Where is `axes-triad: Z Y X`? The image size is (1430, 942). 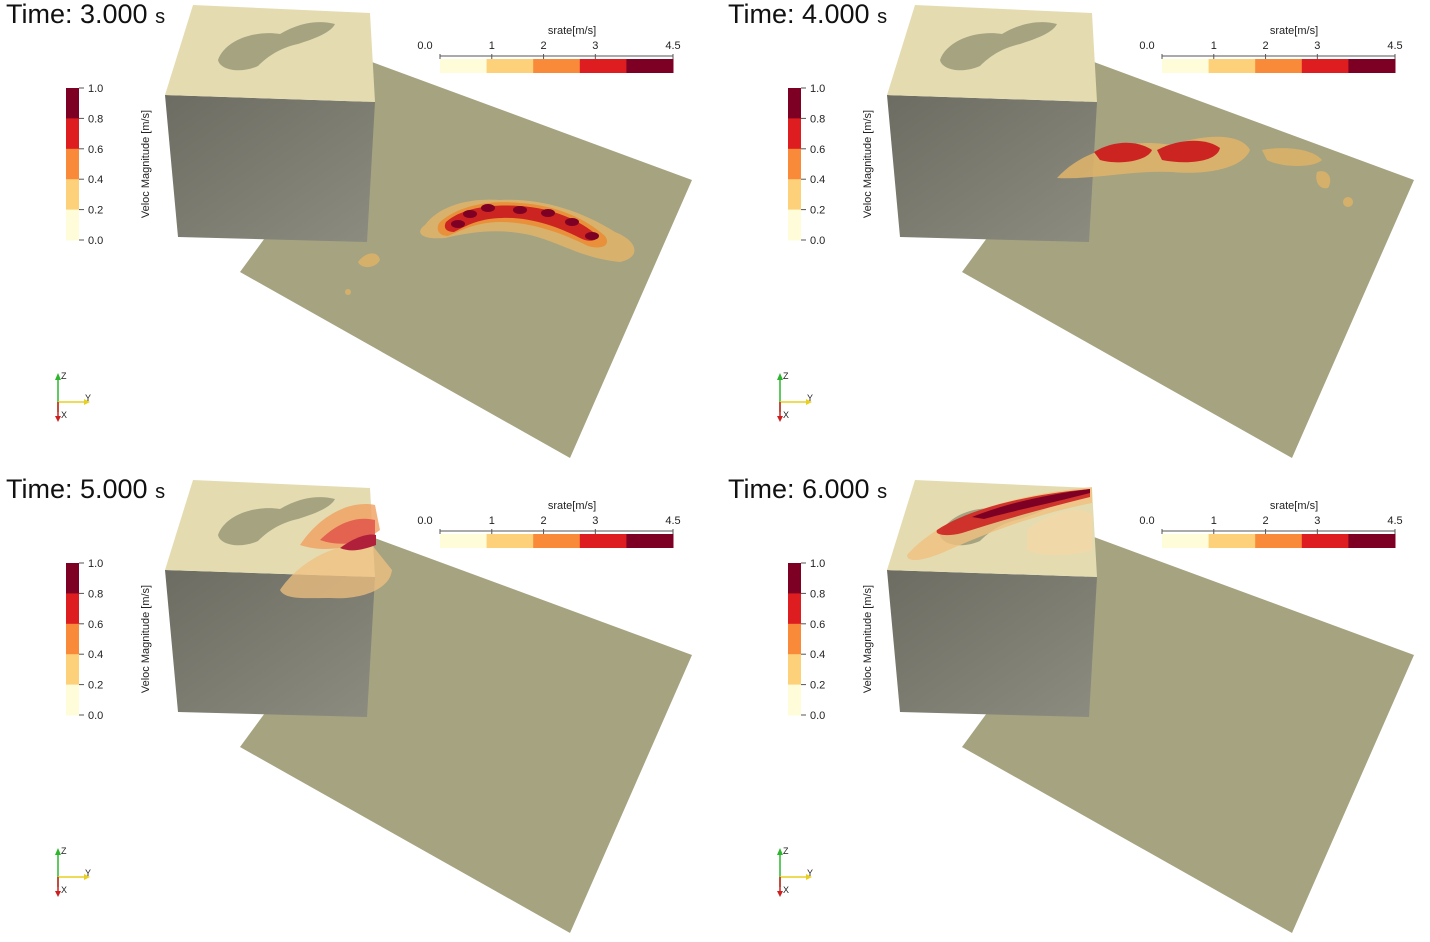 axes-triad: Z Y X is located at coordinates (73, 871).